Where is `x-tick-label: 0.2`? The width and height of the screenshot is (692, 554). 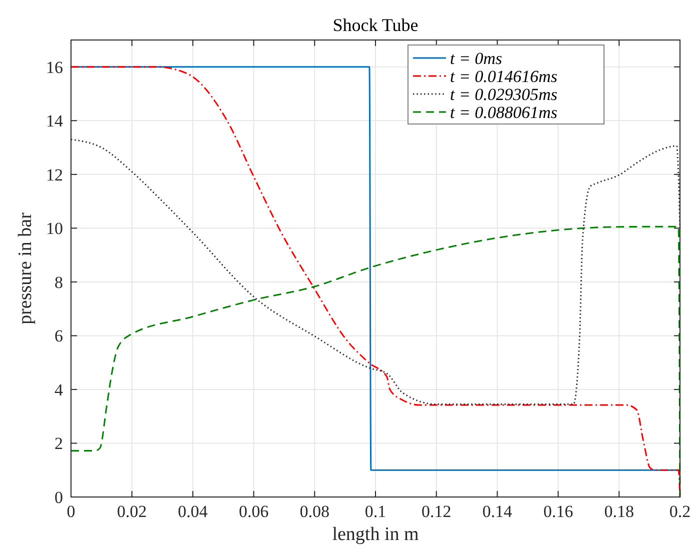 x-tick-label: 0.2 is located at coordinates (680, 511).